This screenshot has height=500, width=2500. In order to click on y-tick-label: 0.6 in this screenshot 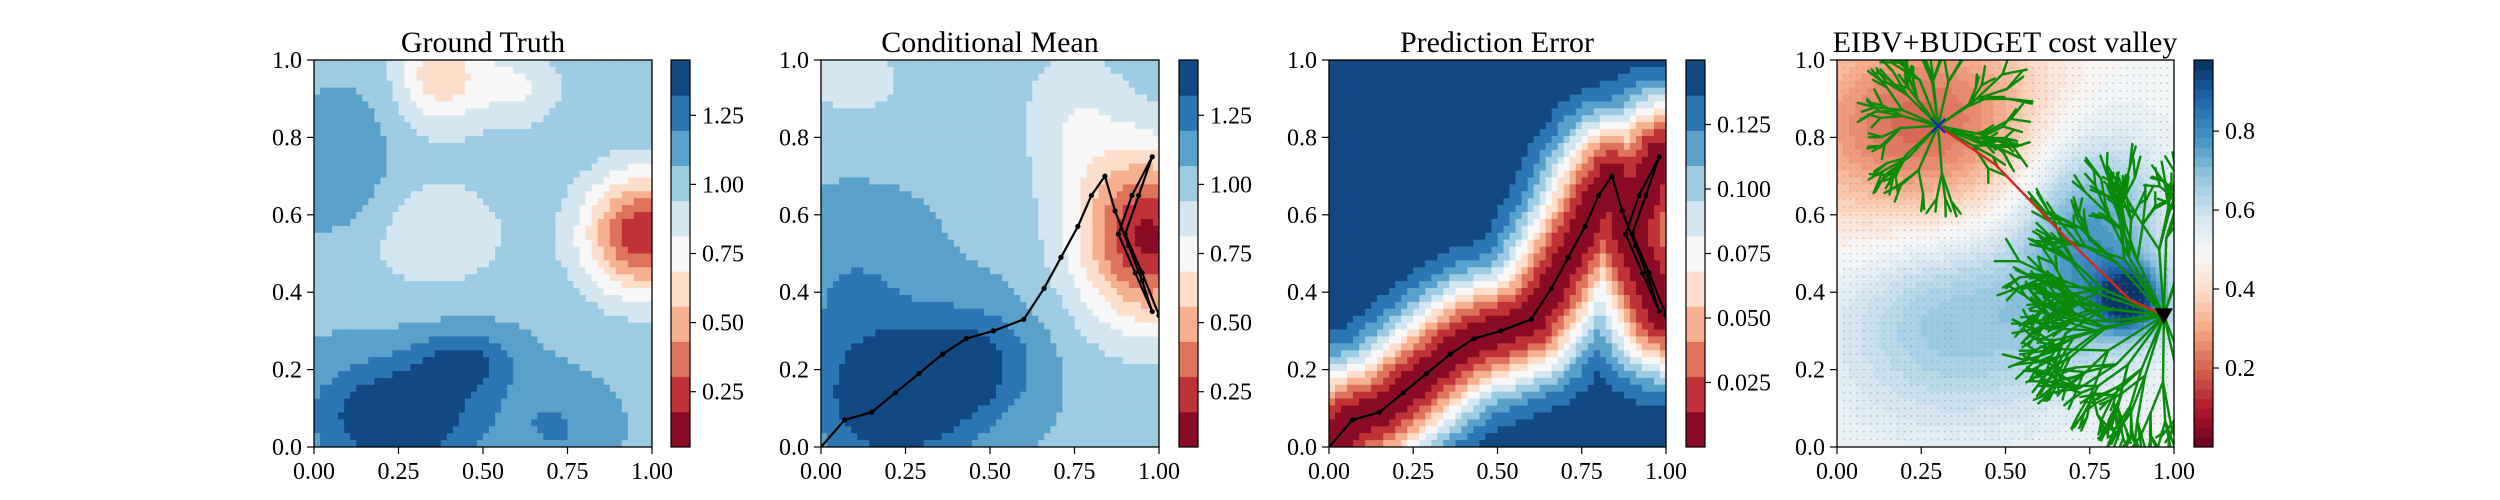, I will do `click(1302, 216)`.